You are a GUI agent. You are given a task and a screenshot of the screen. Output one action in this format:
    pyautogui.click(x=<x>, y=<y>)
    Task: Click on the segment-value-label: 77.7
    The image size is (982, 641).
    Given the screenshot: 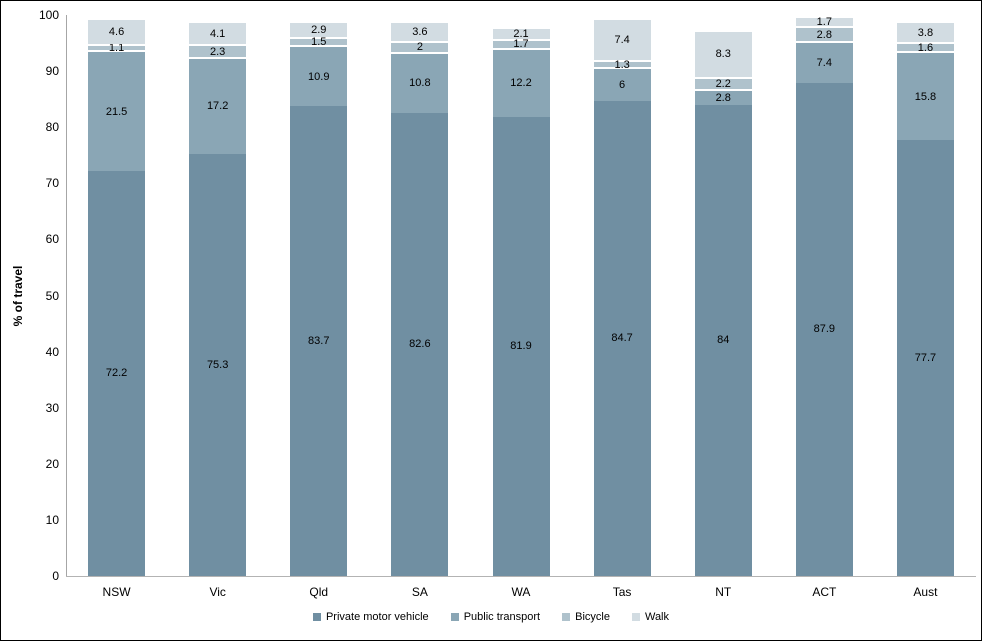 What is the action you would take?
    pyautogui.click(x=925, y=358)
    